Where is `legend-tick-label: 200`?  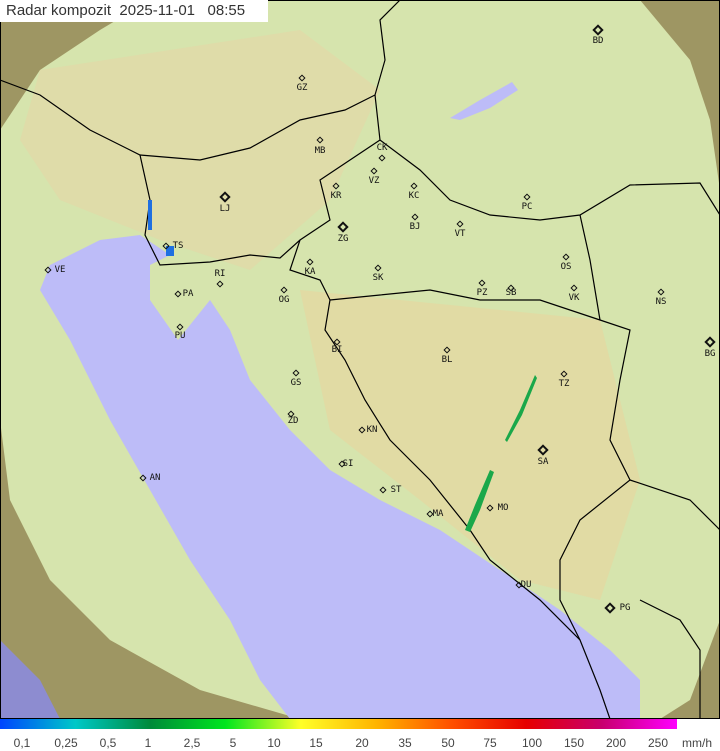 legend-tick-label: 200 is located at coordinates (616, 743).